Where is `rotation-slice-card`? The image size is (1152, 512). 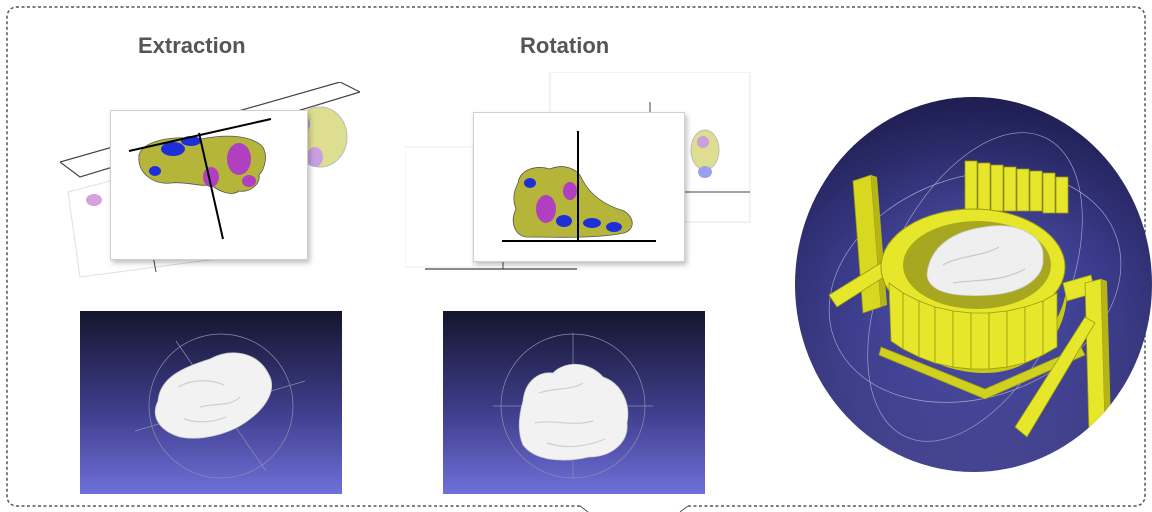 rotation-slice-card is located at coordinates (579, 187).